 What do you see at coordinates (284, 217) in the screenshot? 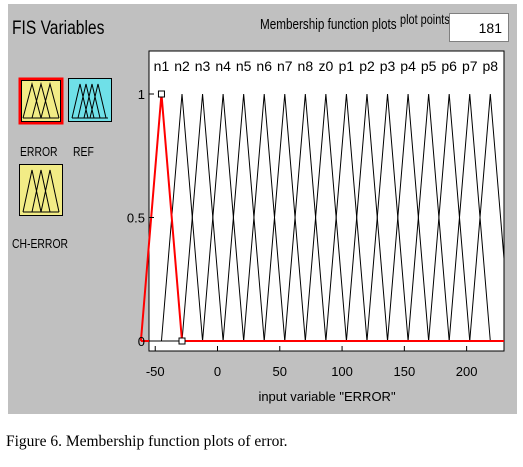
I see `mf-curve-n7` at bounding box center [284, 217].